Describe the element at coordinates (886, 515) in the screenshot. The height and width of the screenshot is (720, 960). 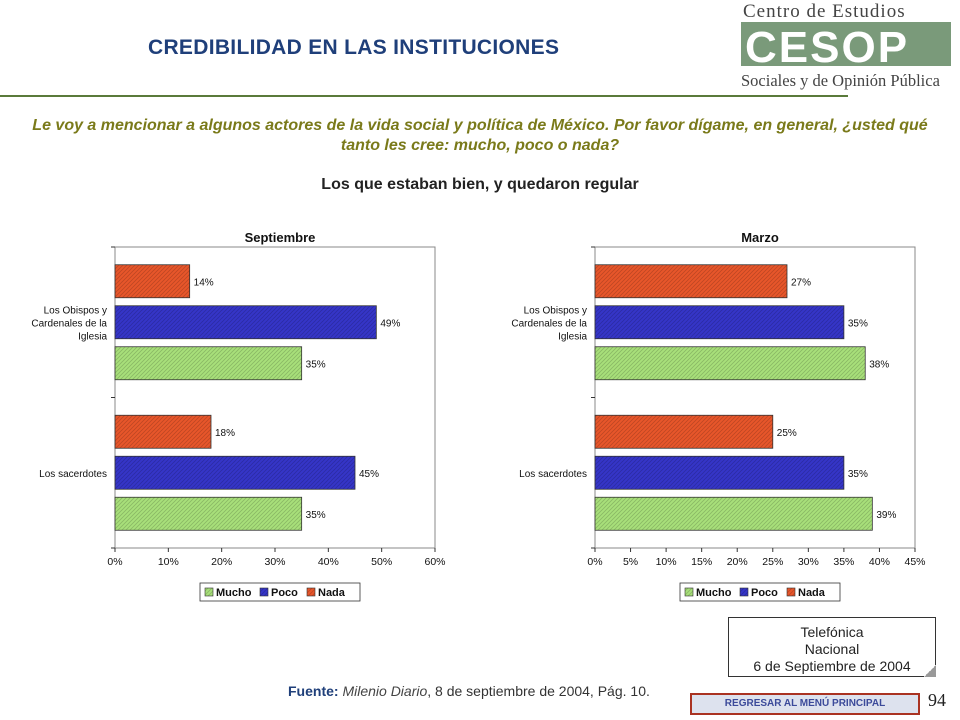
I see `data-label: 39%` at that location.